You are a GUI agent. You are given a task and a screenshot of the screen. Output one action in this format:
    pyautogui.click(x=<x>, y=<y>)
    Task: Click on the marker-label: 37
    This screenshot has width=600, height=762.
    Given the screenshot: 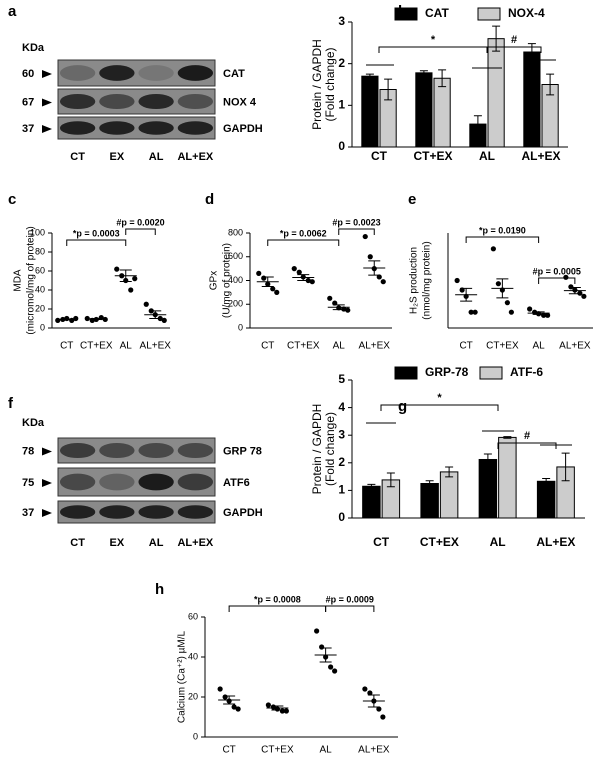 What is the action you would take?
    pyautogui.click(x=28, y=513)
    